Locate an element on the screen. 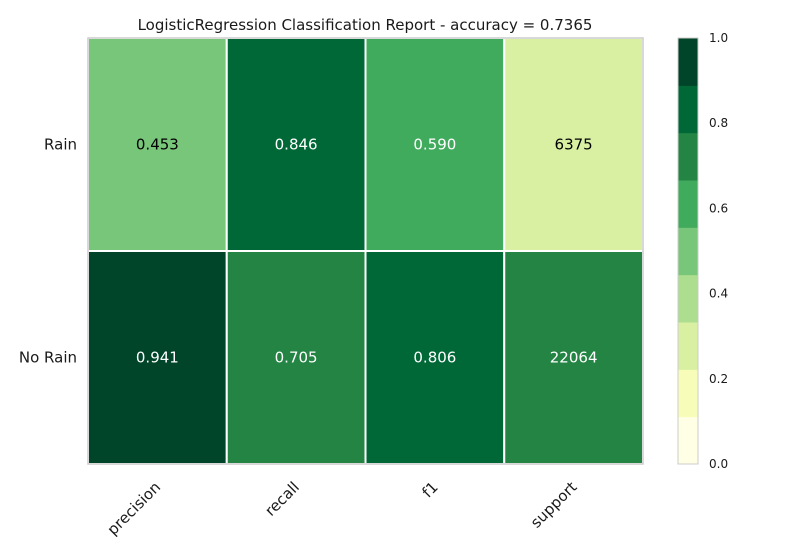 The height and width of the screenshot is (550, 800). column-tick-label: f1 is located at coordinates (429, 489).